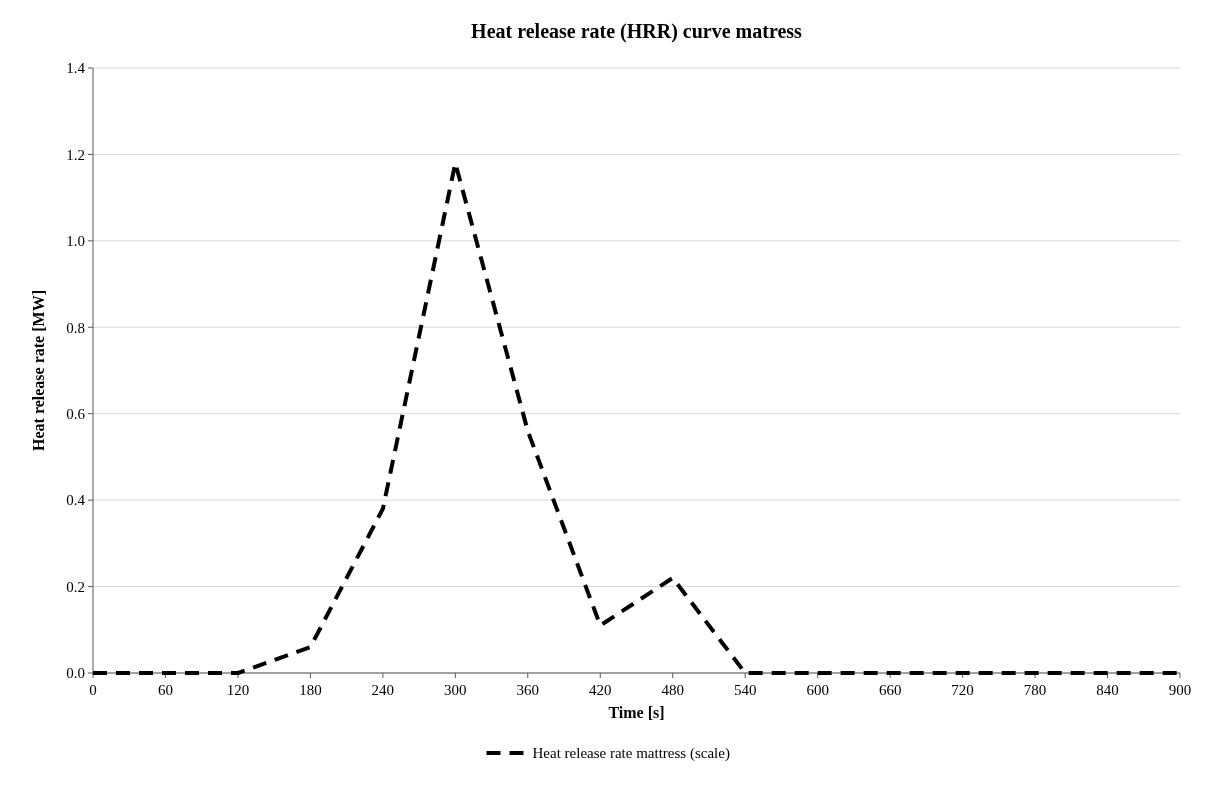 The height and width of the screenshot is (785, 1206). Describe the element at coordinates (165, 690) in the screenshot. I see `x-tick-label: 60` at that location.